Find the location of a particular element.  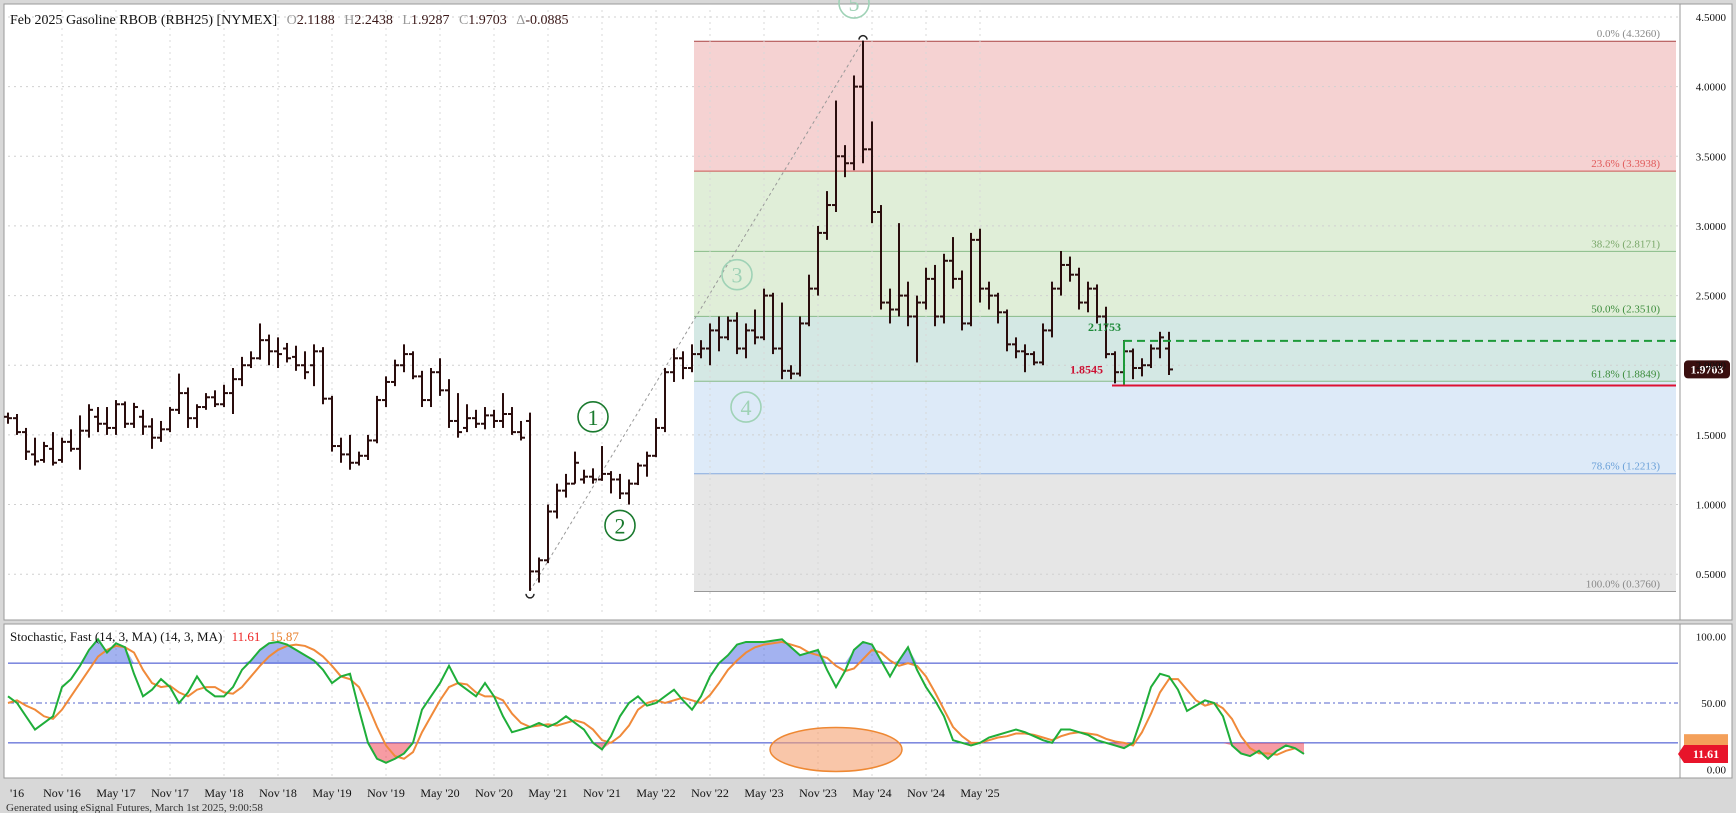

price-tick-label: 4.0000 is located at coordinates (1711, 88).